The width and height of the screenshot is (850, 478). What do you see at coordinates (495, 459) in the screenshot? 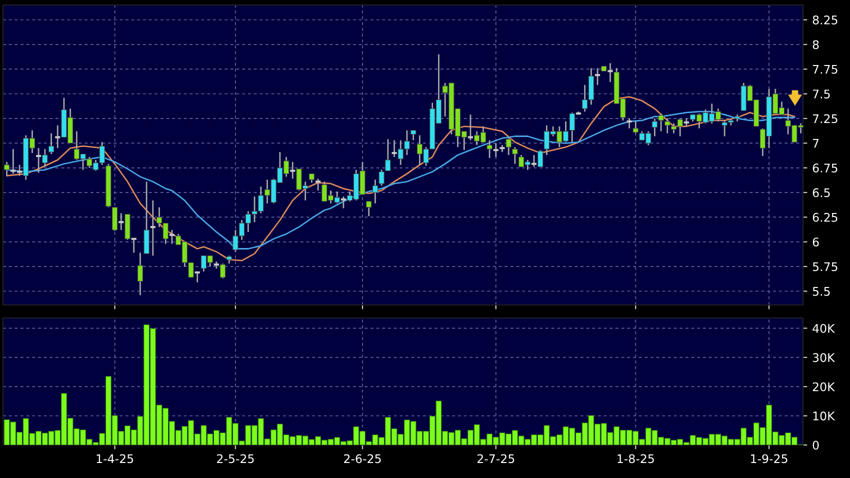
I see `x-tick-label: 2-7-25` at bounding box center [495, 459].